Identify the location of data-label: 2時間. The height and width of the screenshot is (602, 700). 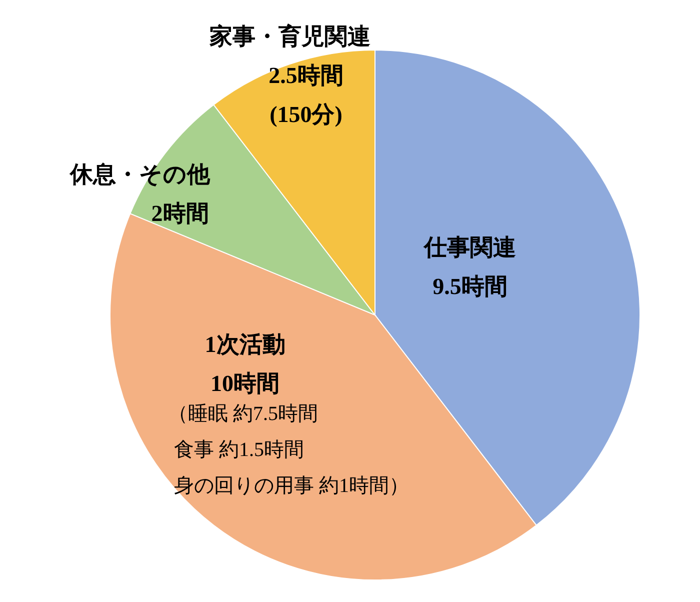
(180, 213).